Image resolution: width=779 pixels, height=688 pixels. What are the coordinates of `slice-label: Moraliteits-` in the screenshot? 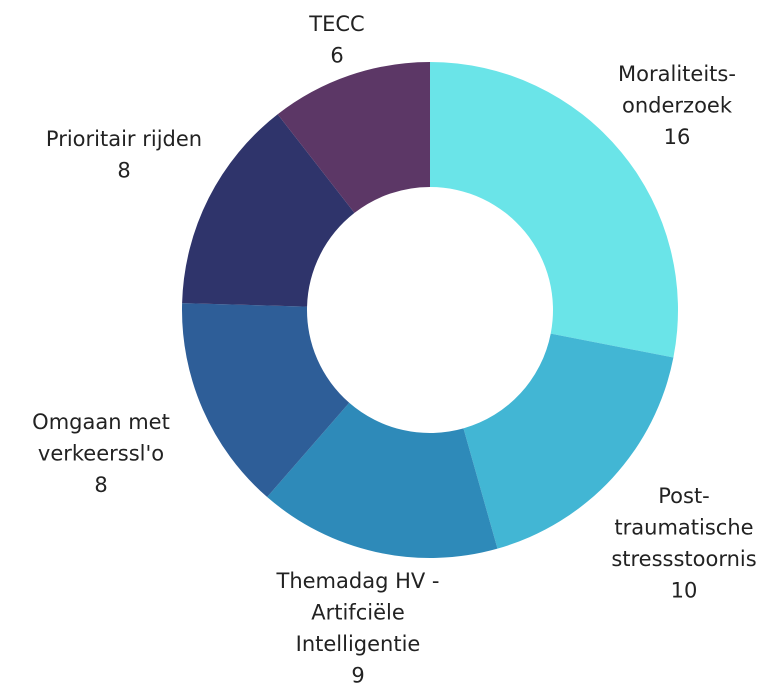 It's located at (677, 74).